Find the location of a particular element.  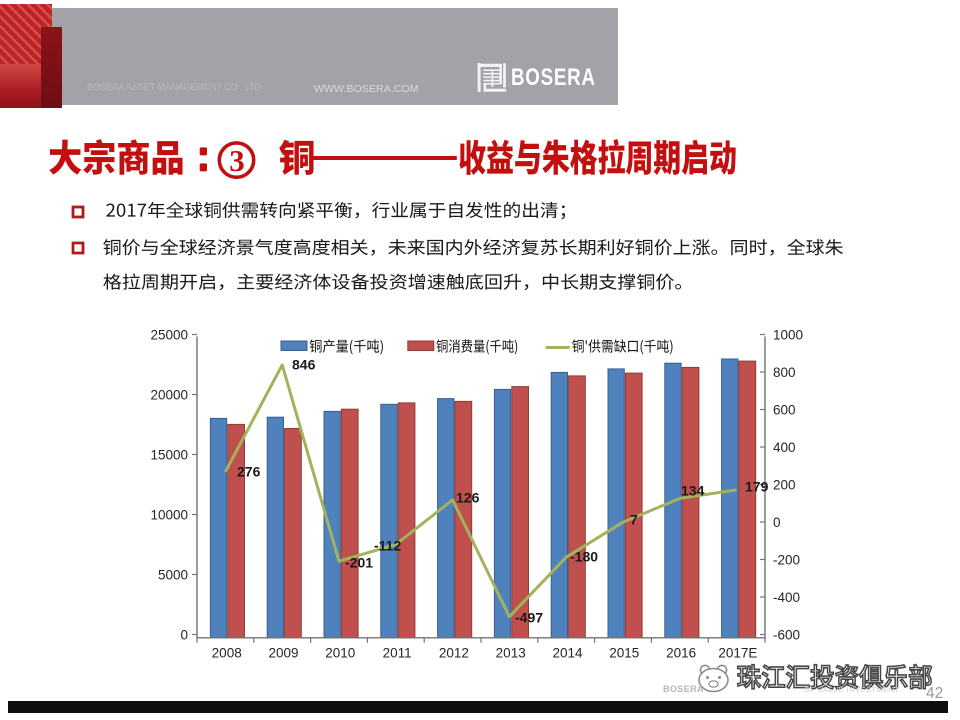

svg-text: 276 is located at coordinates (249, 471).